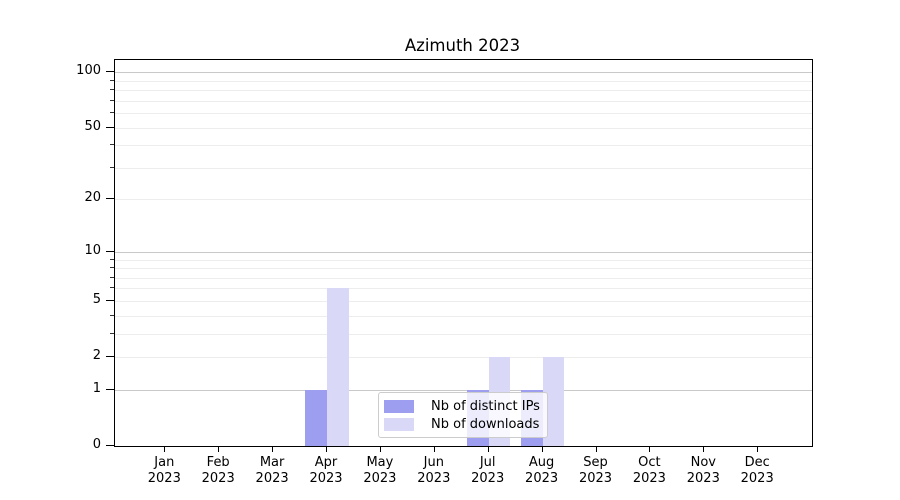 This screenshot has height=500, width=900. What do you see at coordinates (704, 449) in the screenshot?
I see `x-tick-nov` at bounding box center [704, 449].